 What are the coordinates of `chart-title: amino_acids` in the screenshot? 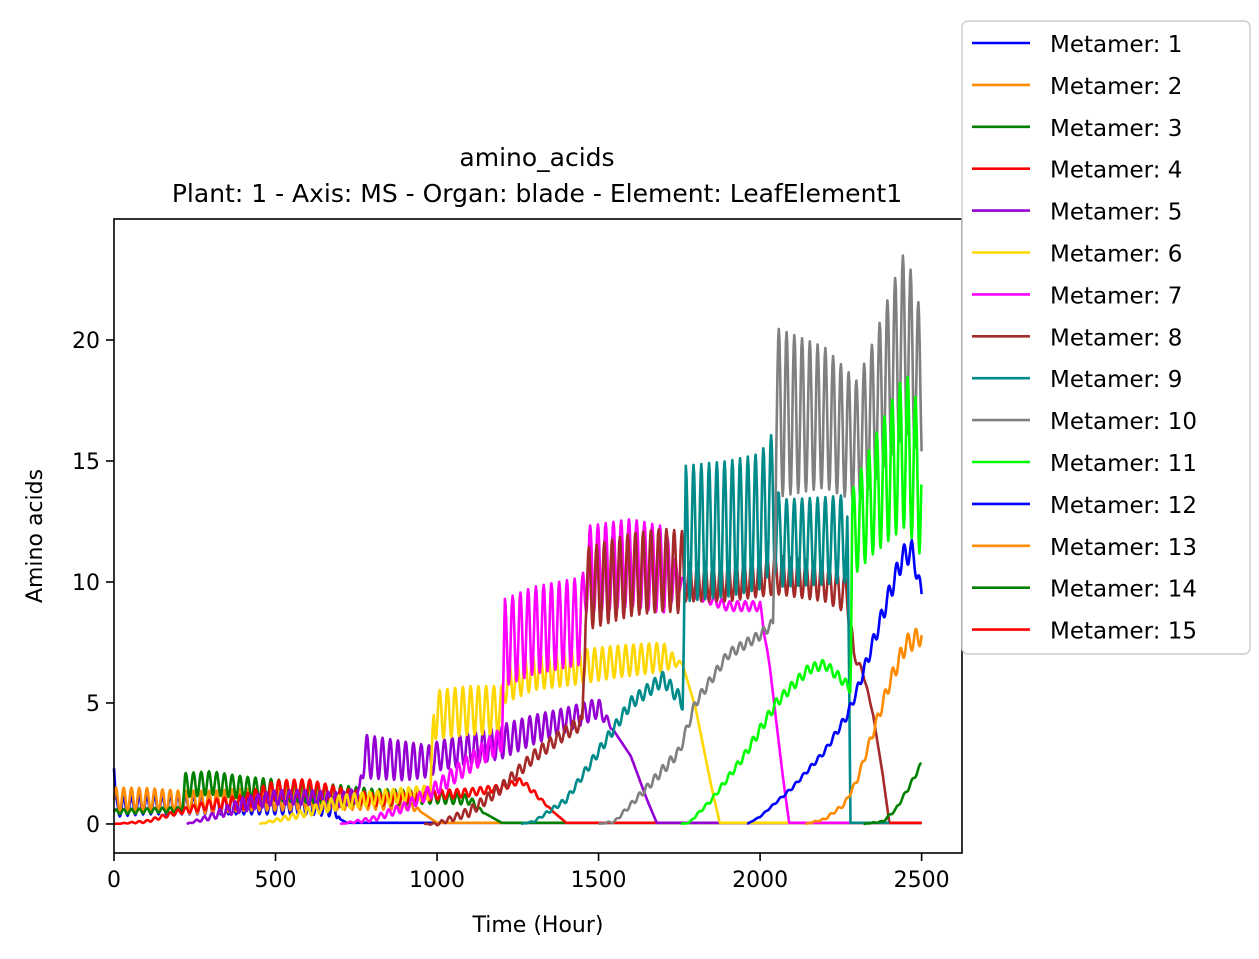 It's located at (536, 157).